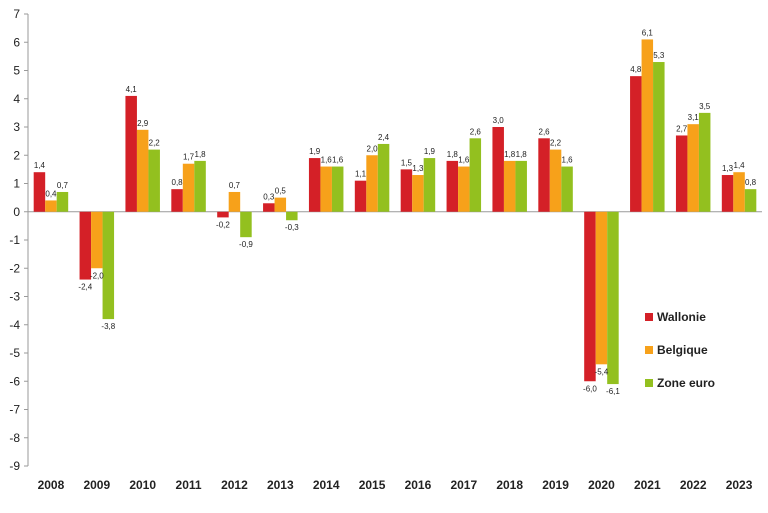 This screenshot has height=513, width=768. What do you see at coordinates (602, 371) in the screenshot?
I see `data-label: -5,4` at bounding box center [602, 371].